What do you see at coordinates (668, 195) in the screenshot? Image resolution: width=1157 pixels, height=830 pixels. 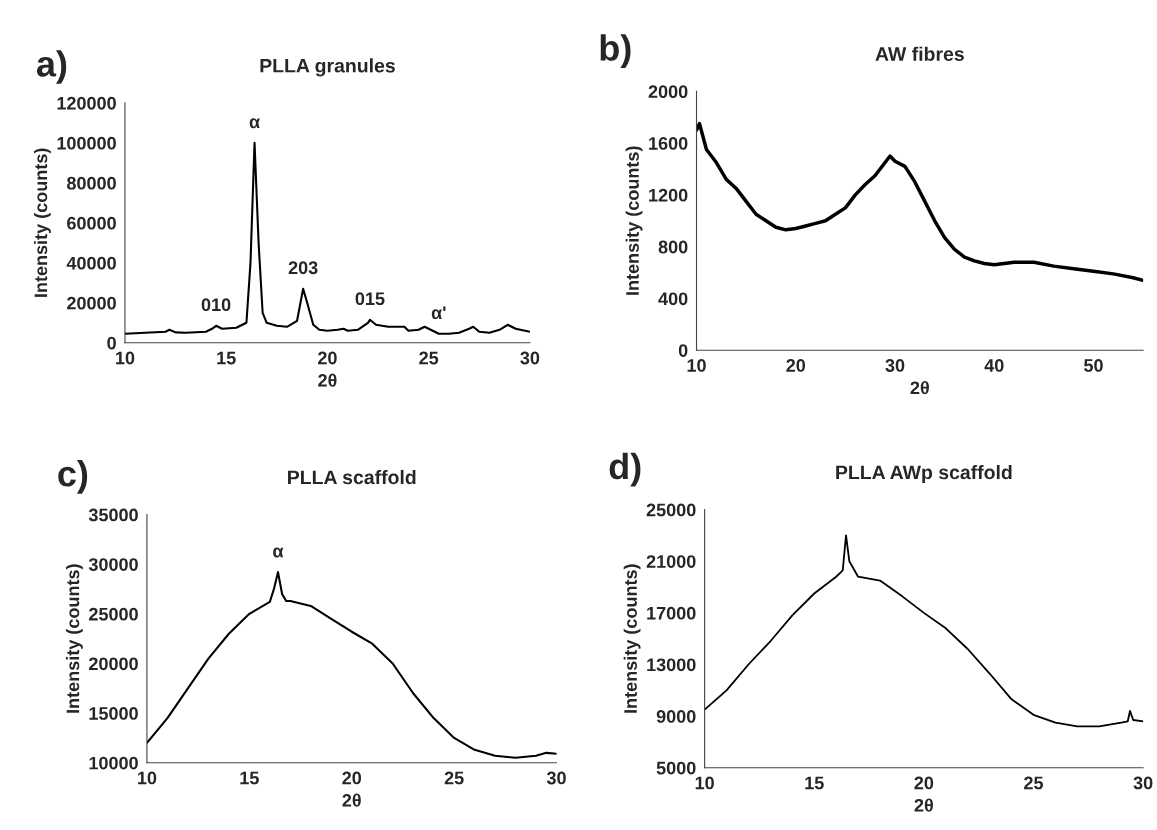 I see `y-tick-label: 1200` at bounding box center [668, 195].